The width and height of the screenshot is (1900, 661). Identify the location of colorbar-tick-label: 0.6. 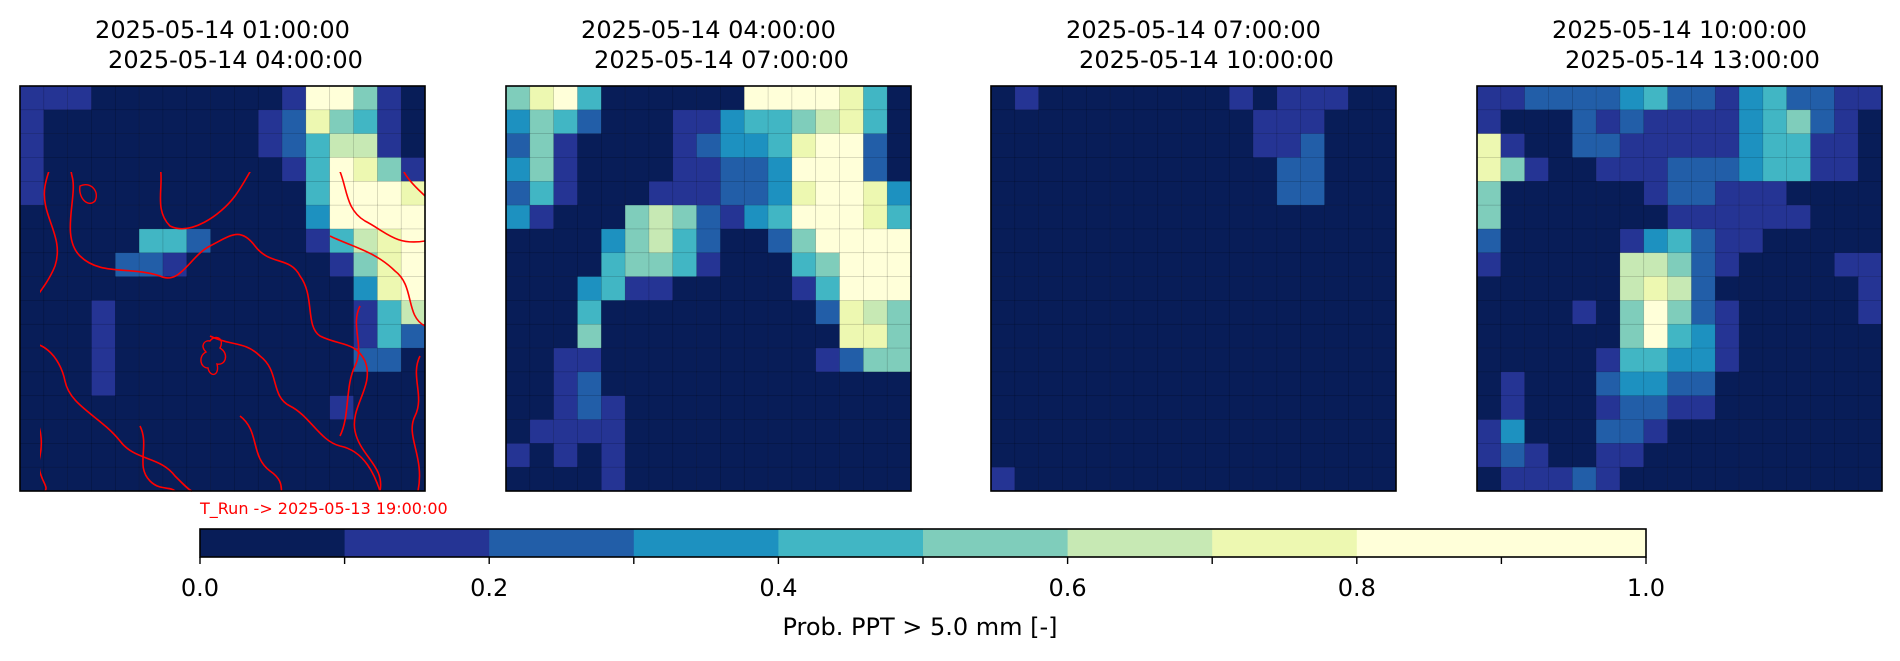
(1068, 588).